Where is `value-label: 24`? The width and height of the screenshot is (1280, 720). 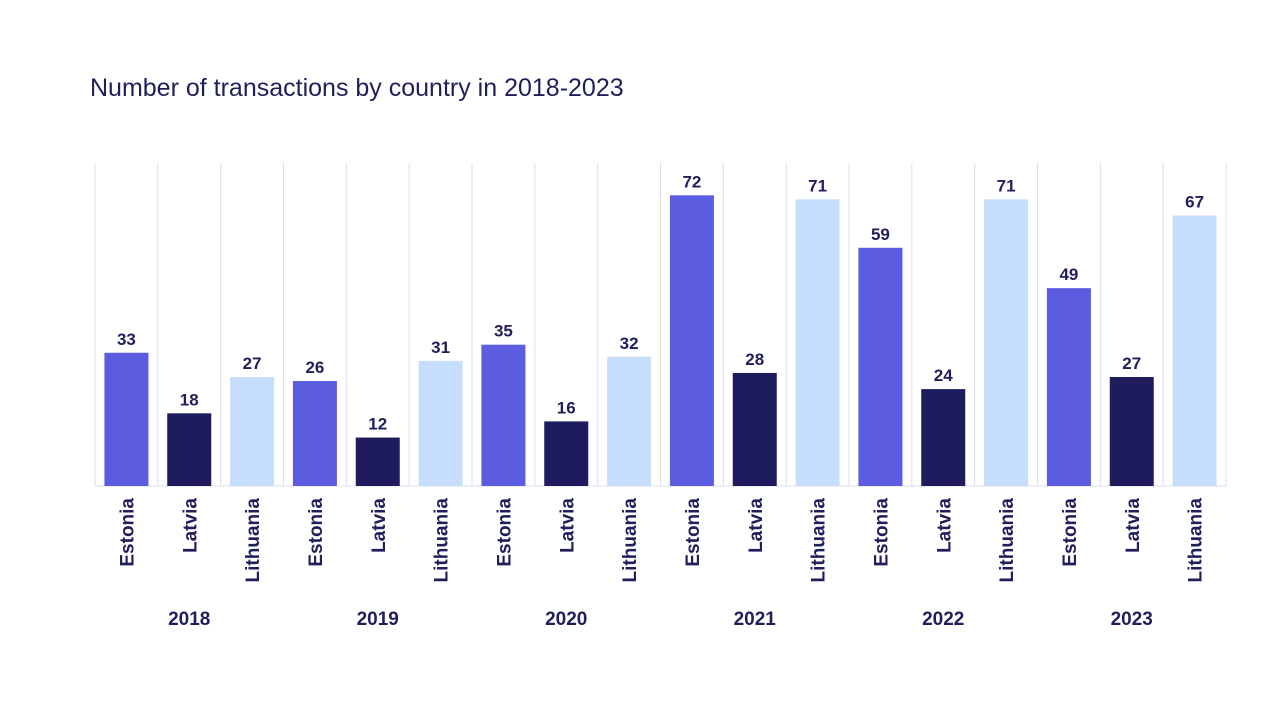 value-label: 24 is located at coordinates (943, 375).